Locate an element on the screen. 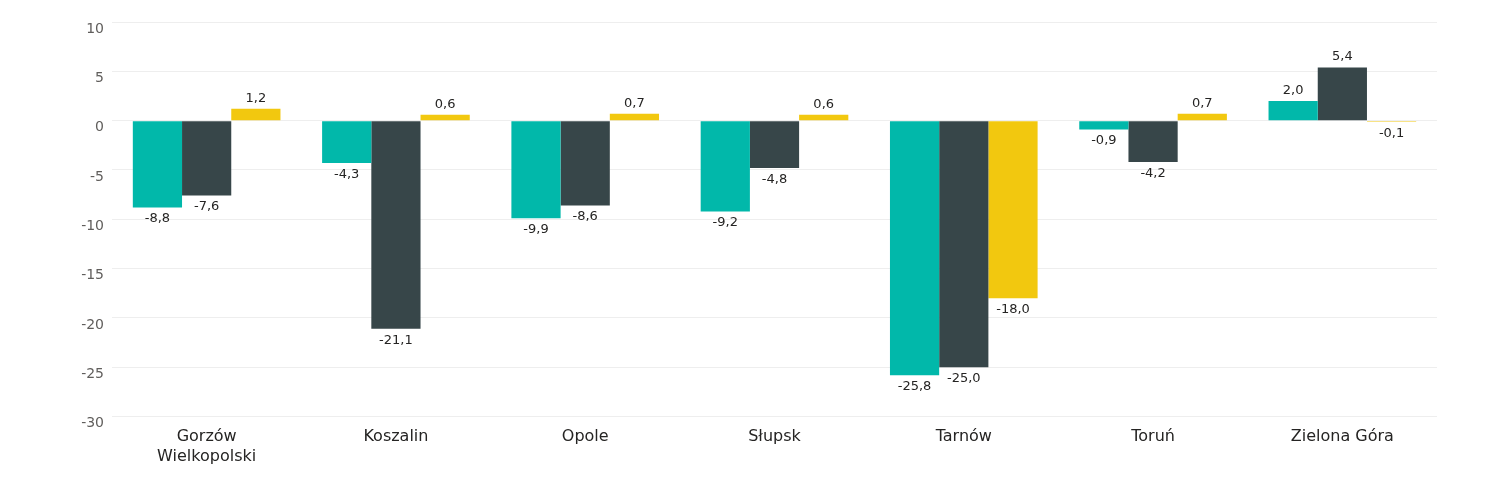 This screenshot has height=477, width=1485. y-tick-label: -15 is located at coordinates (92, 274).